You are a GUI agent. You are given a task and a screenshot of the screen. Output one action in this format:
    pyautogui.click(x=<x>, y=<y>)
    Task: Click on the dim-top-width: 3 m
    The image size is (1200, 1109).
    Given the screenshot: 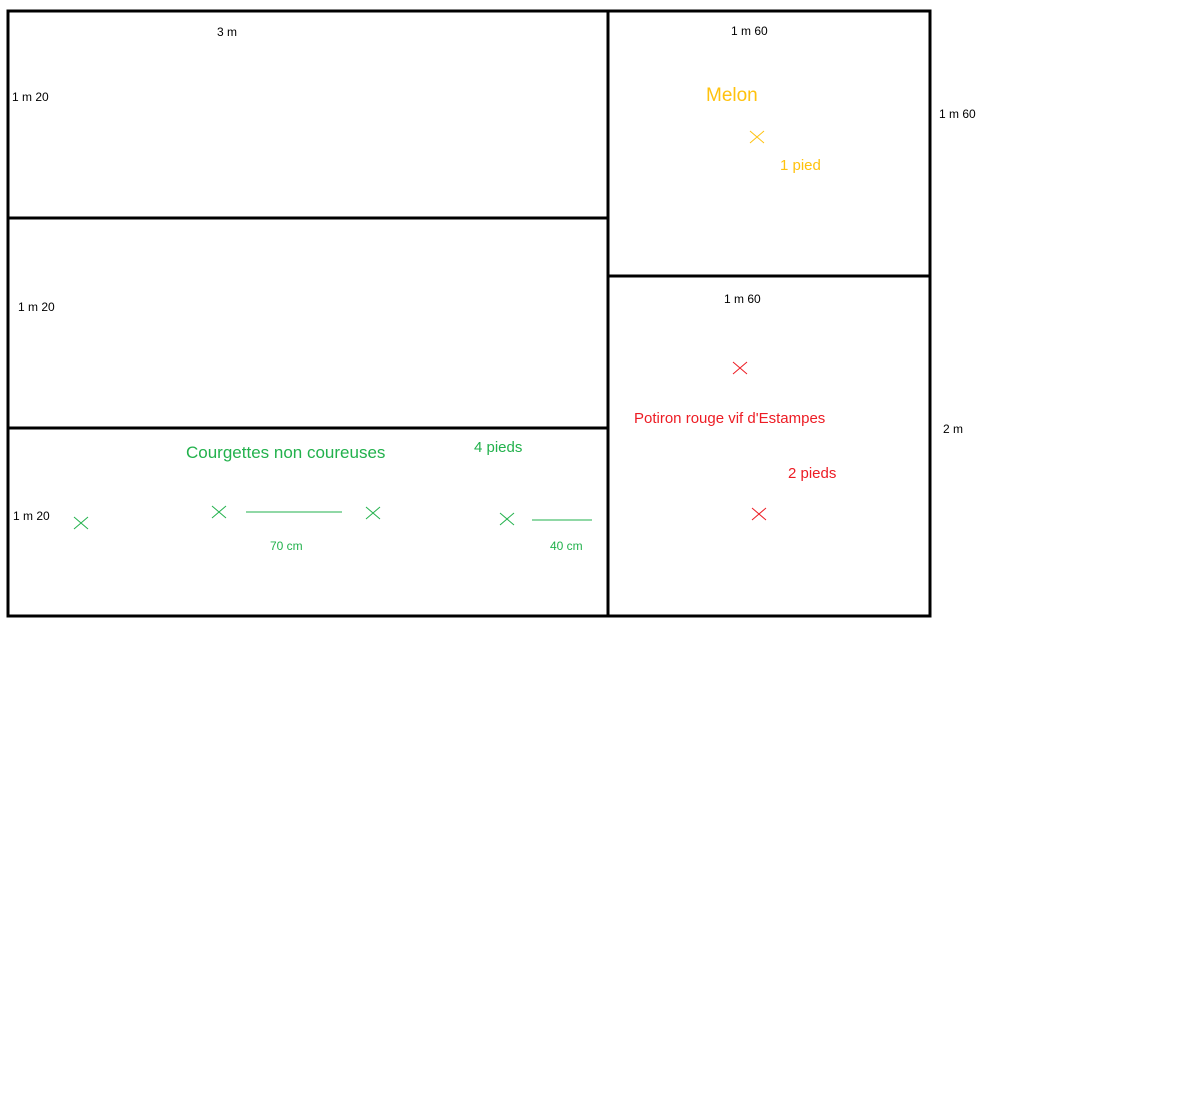 What is the action you would take?
    pyautogui.click(x=227, y=32)
    